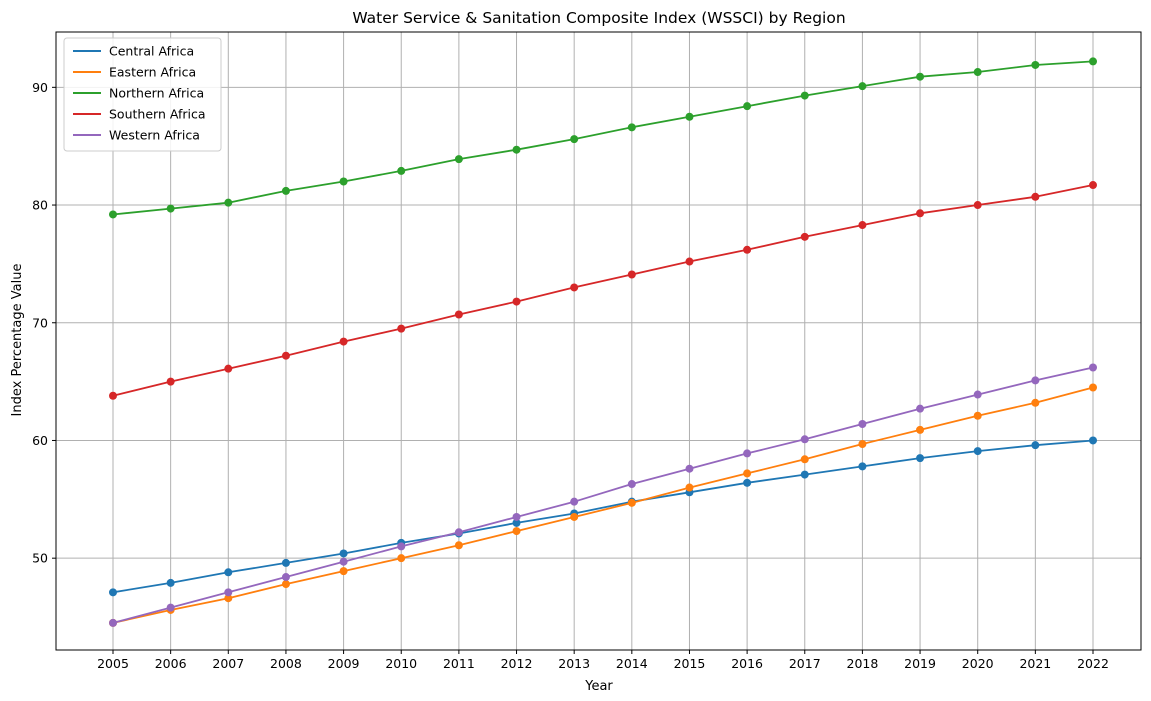  What do you see at coordinates (171, 663) in the screenshot?
I see `x-tick-label: 2006` at bounding box center [171, 663].